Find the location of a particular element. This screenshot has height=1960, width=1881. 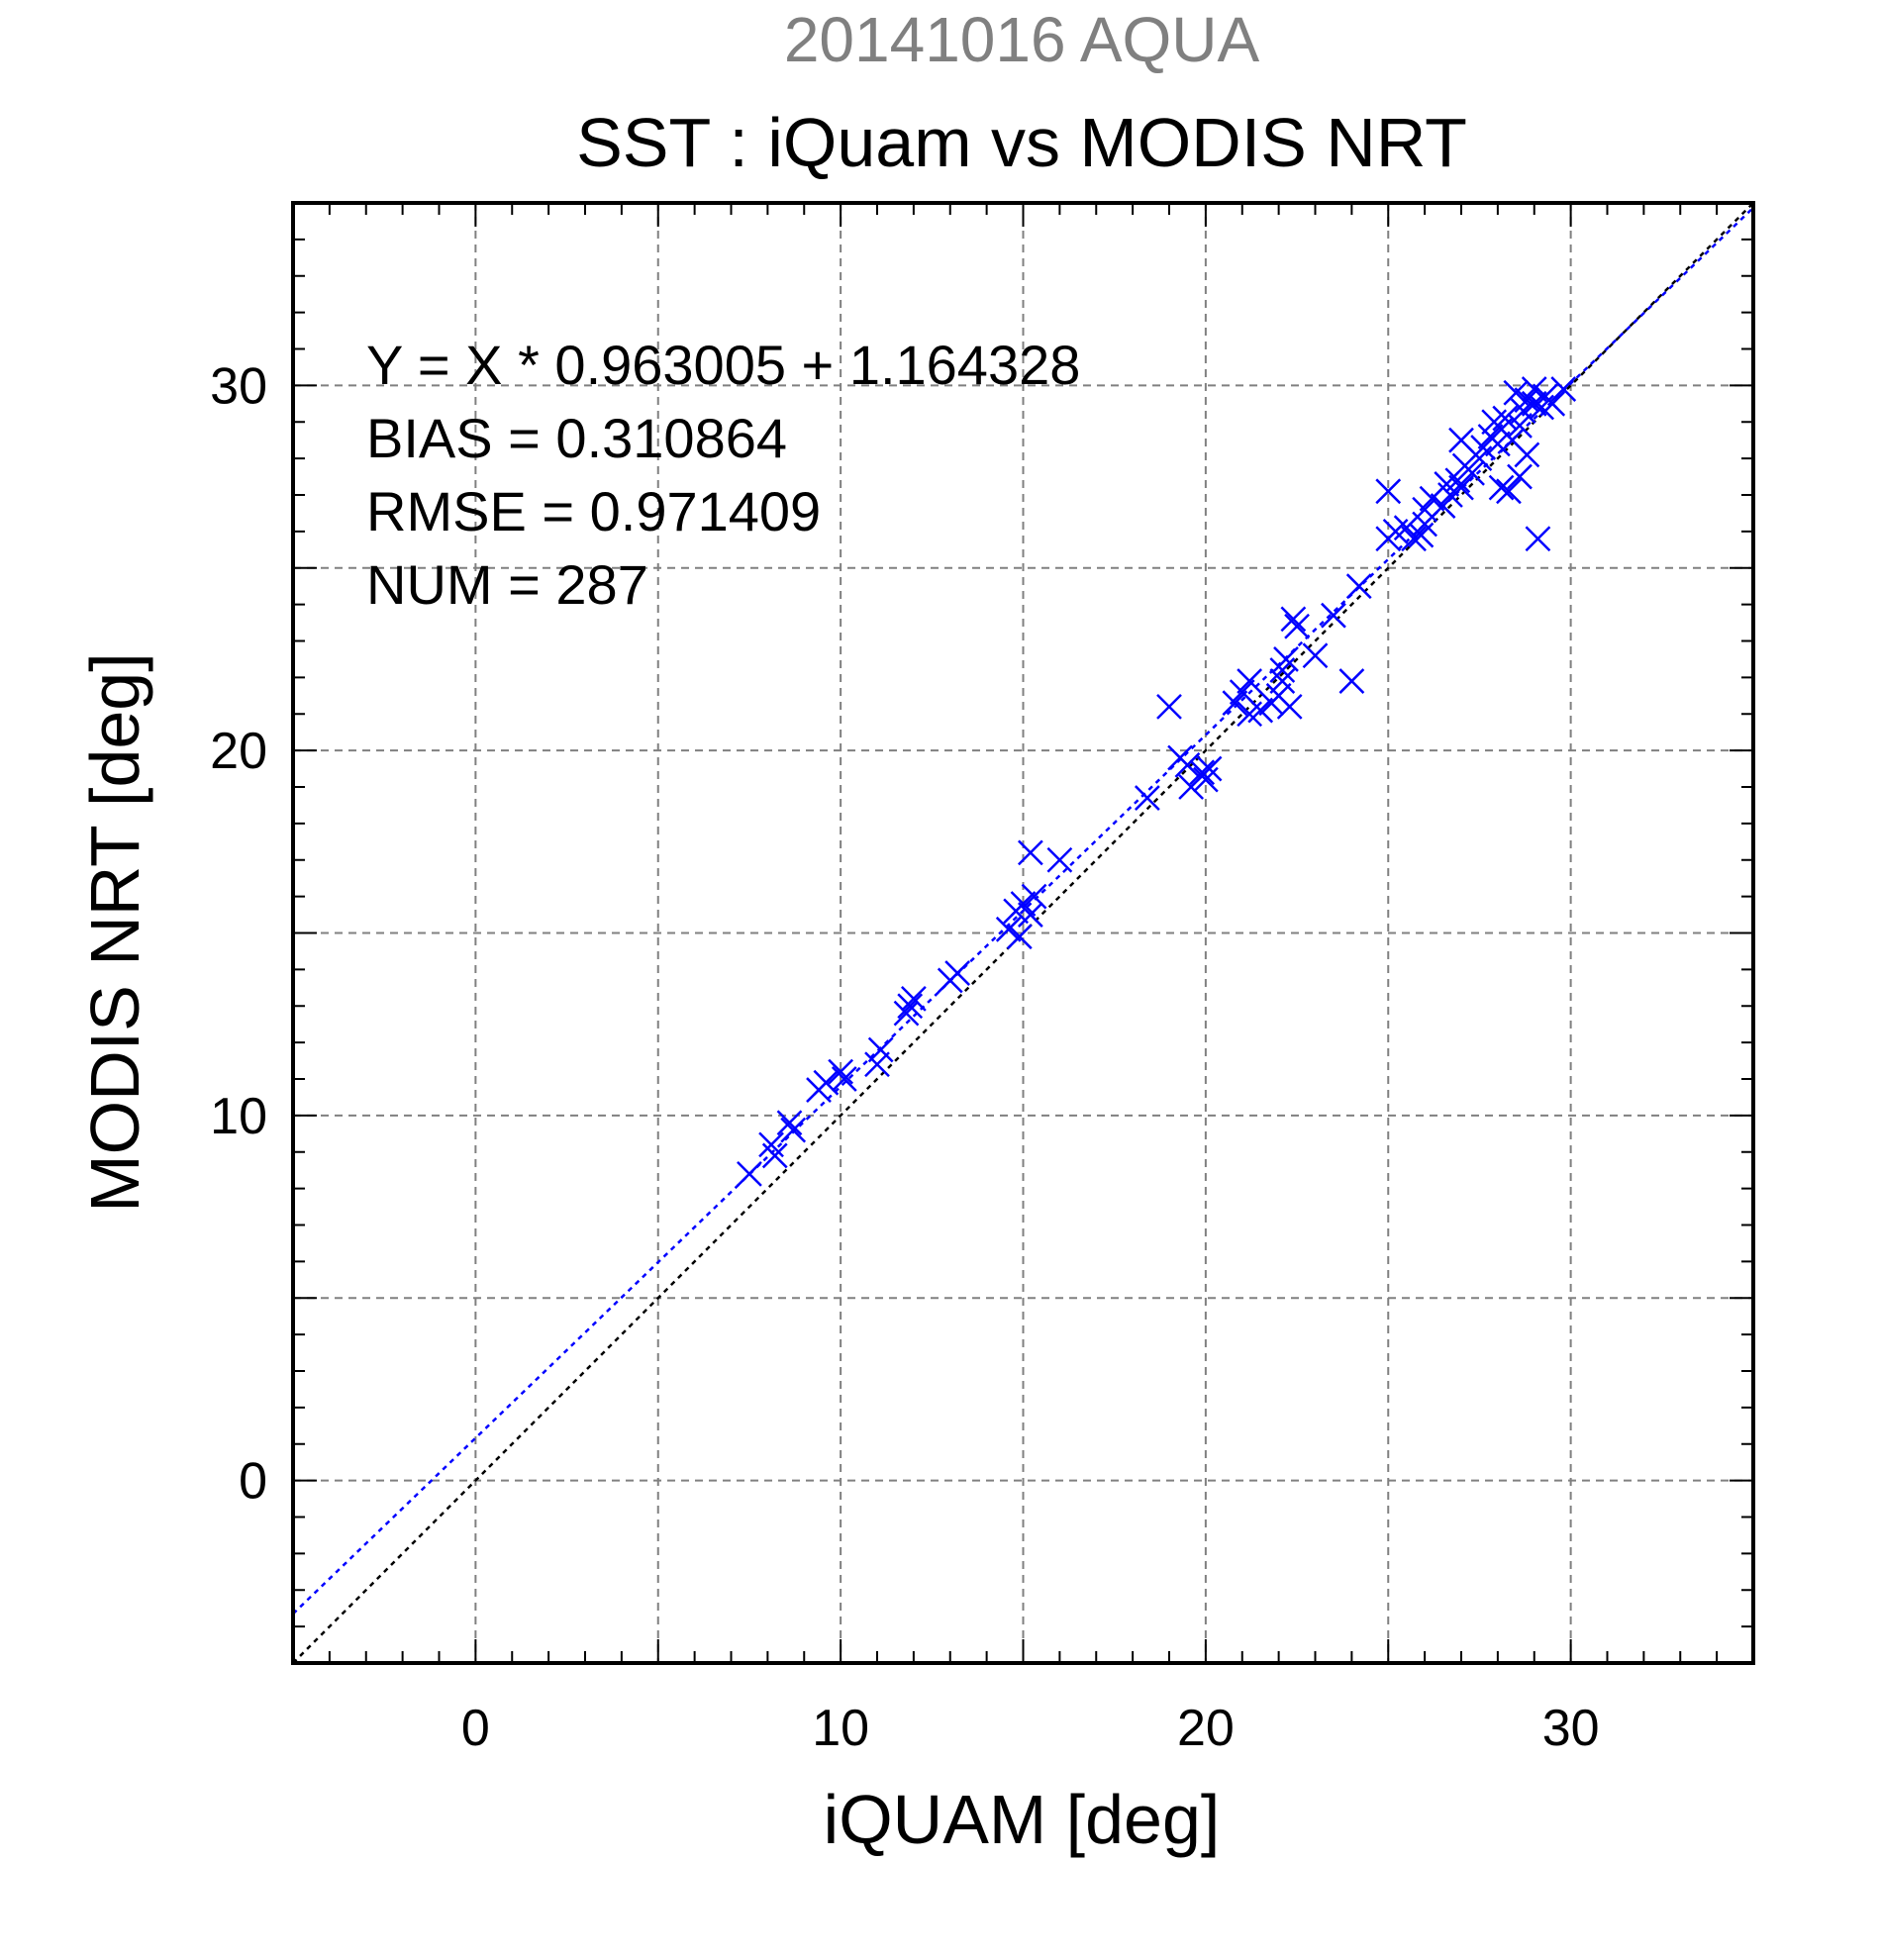

x-tick-label: 20 is located at coordinates (1206, 1728).